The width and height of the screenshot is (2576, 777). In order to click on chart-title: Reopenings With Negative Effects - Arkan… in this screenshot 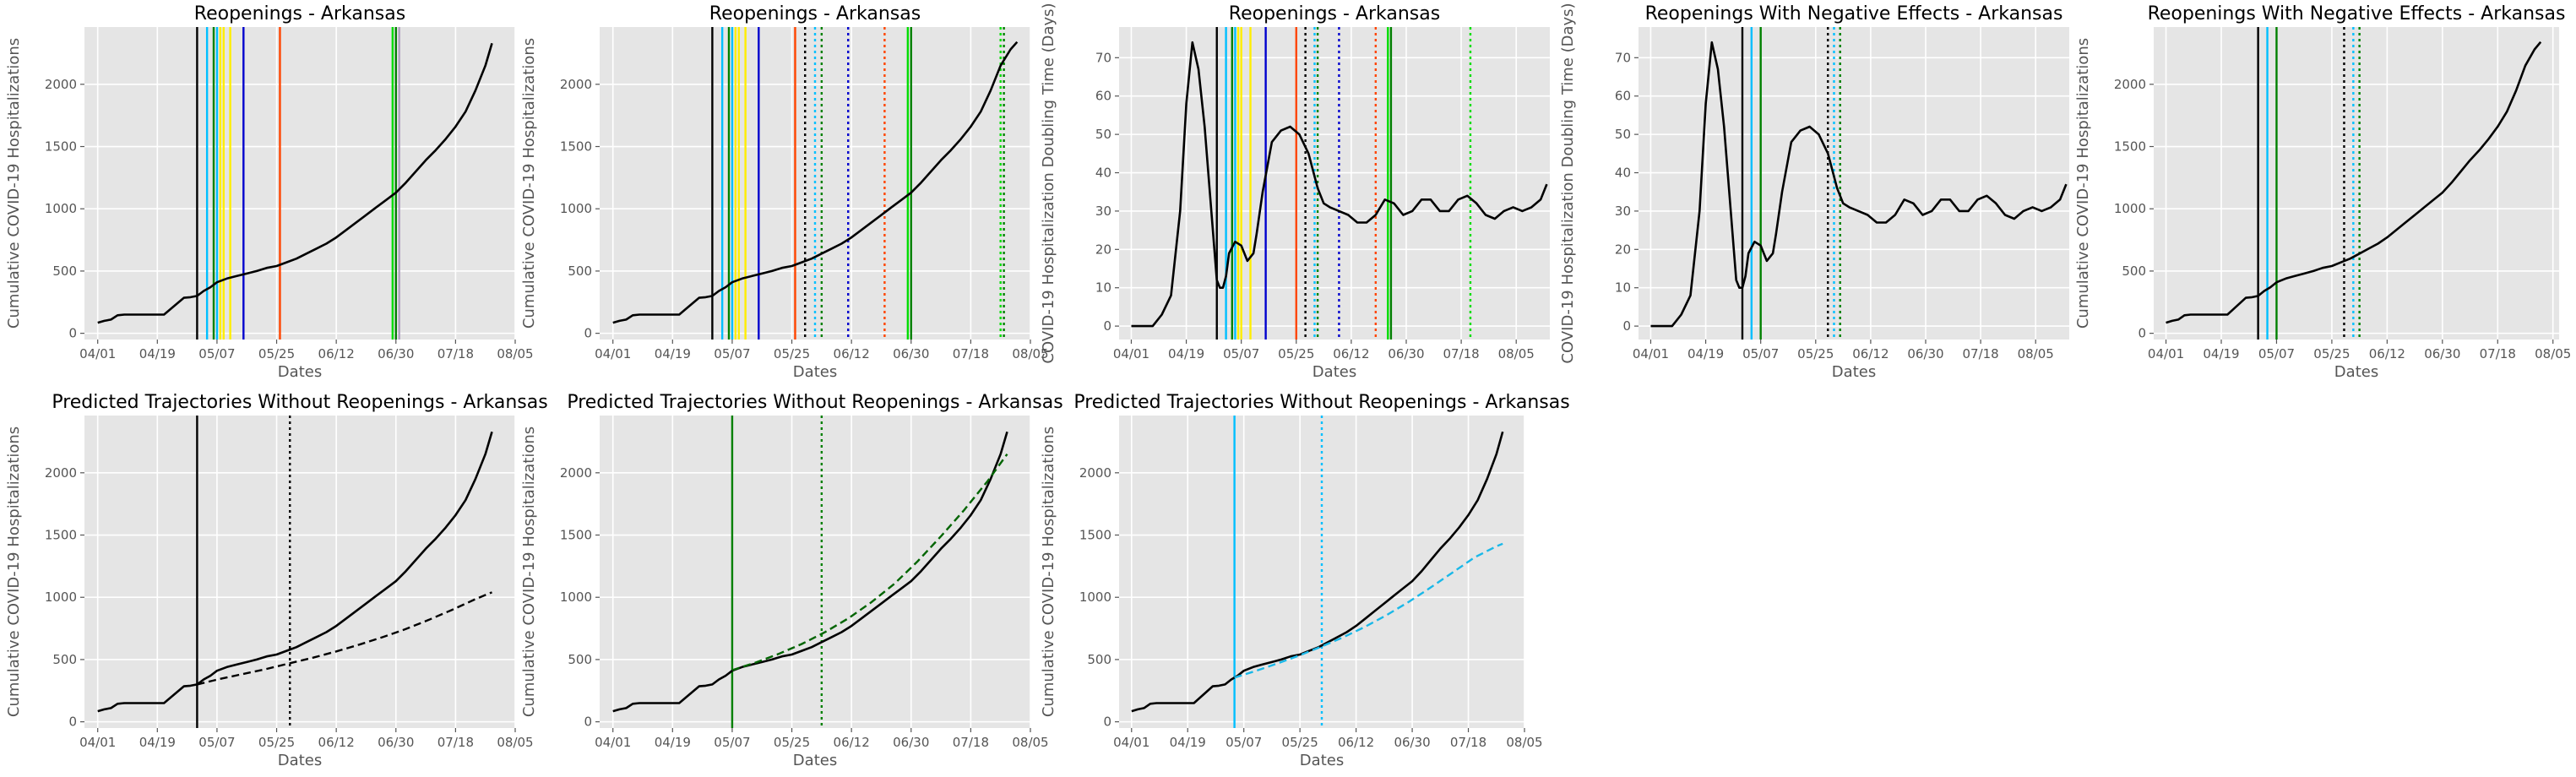, I will do `click(1854, 13)`.